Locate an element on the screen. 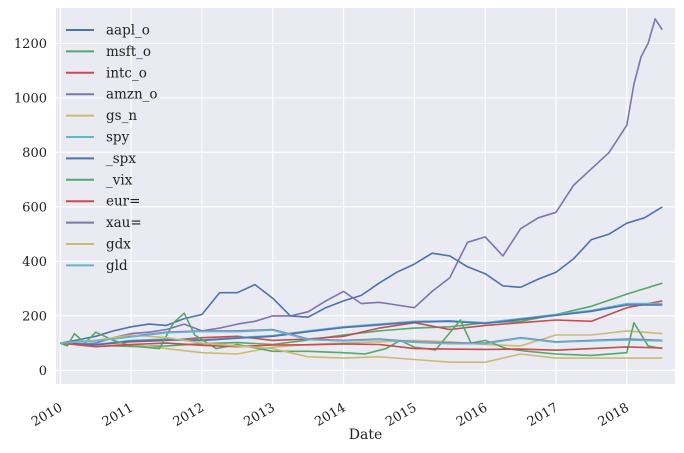 Image resolution: width=684 pixels, height=453 pixels. x-tick-label: 2012 is located at coordinates (189, 415).